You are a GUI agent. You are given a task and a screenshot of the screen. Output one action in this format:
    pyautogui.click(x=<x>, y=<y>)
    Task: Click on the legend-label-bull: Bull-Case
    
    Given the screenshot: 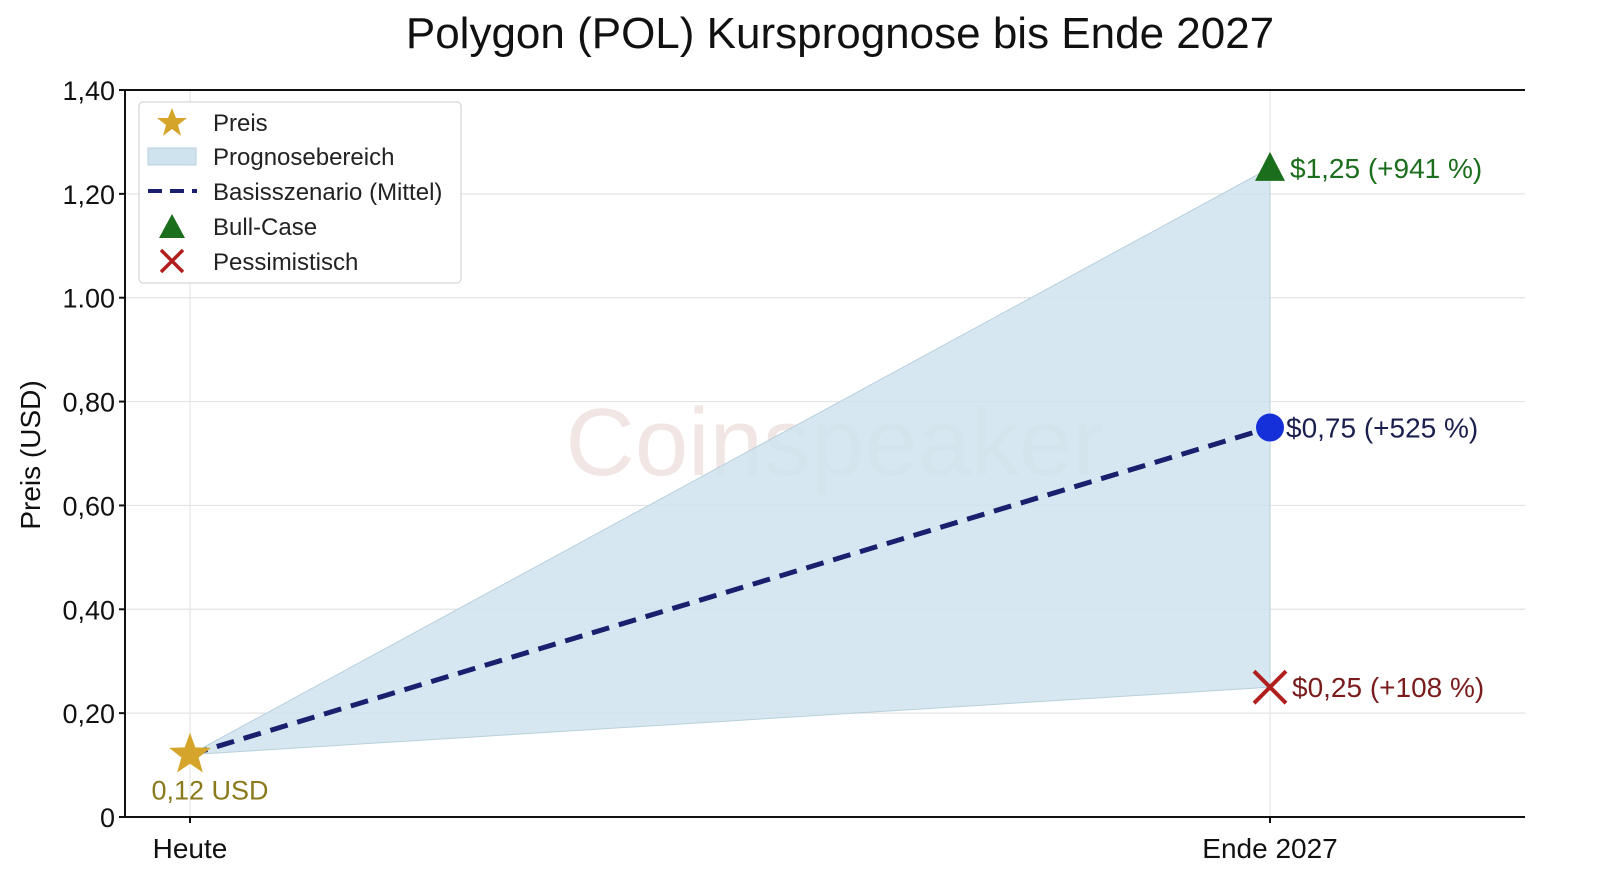 What is the action you would take?
    pyautogui.click(x=265, y=227)
    